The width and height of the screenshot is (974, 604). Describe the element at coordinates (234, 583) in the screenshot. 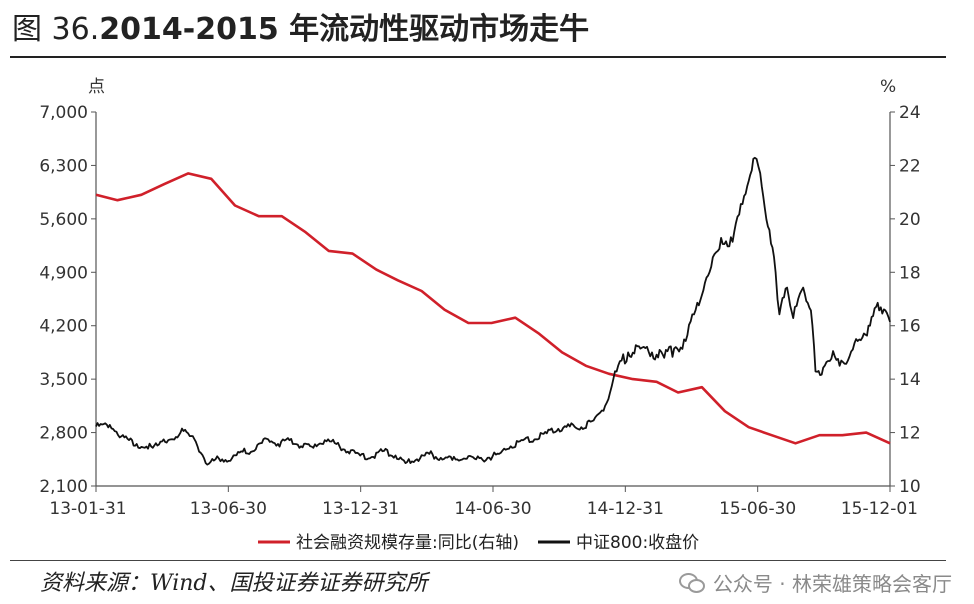

I see `source-note: 资料来源：Wind、国投证券证券研究所` at that location.